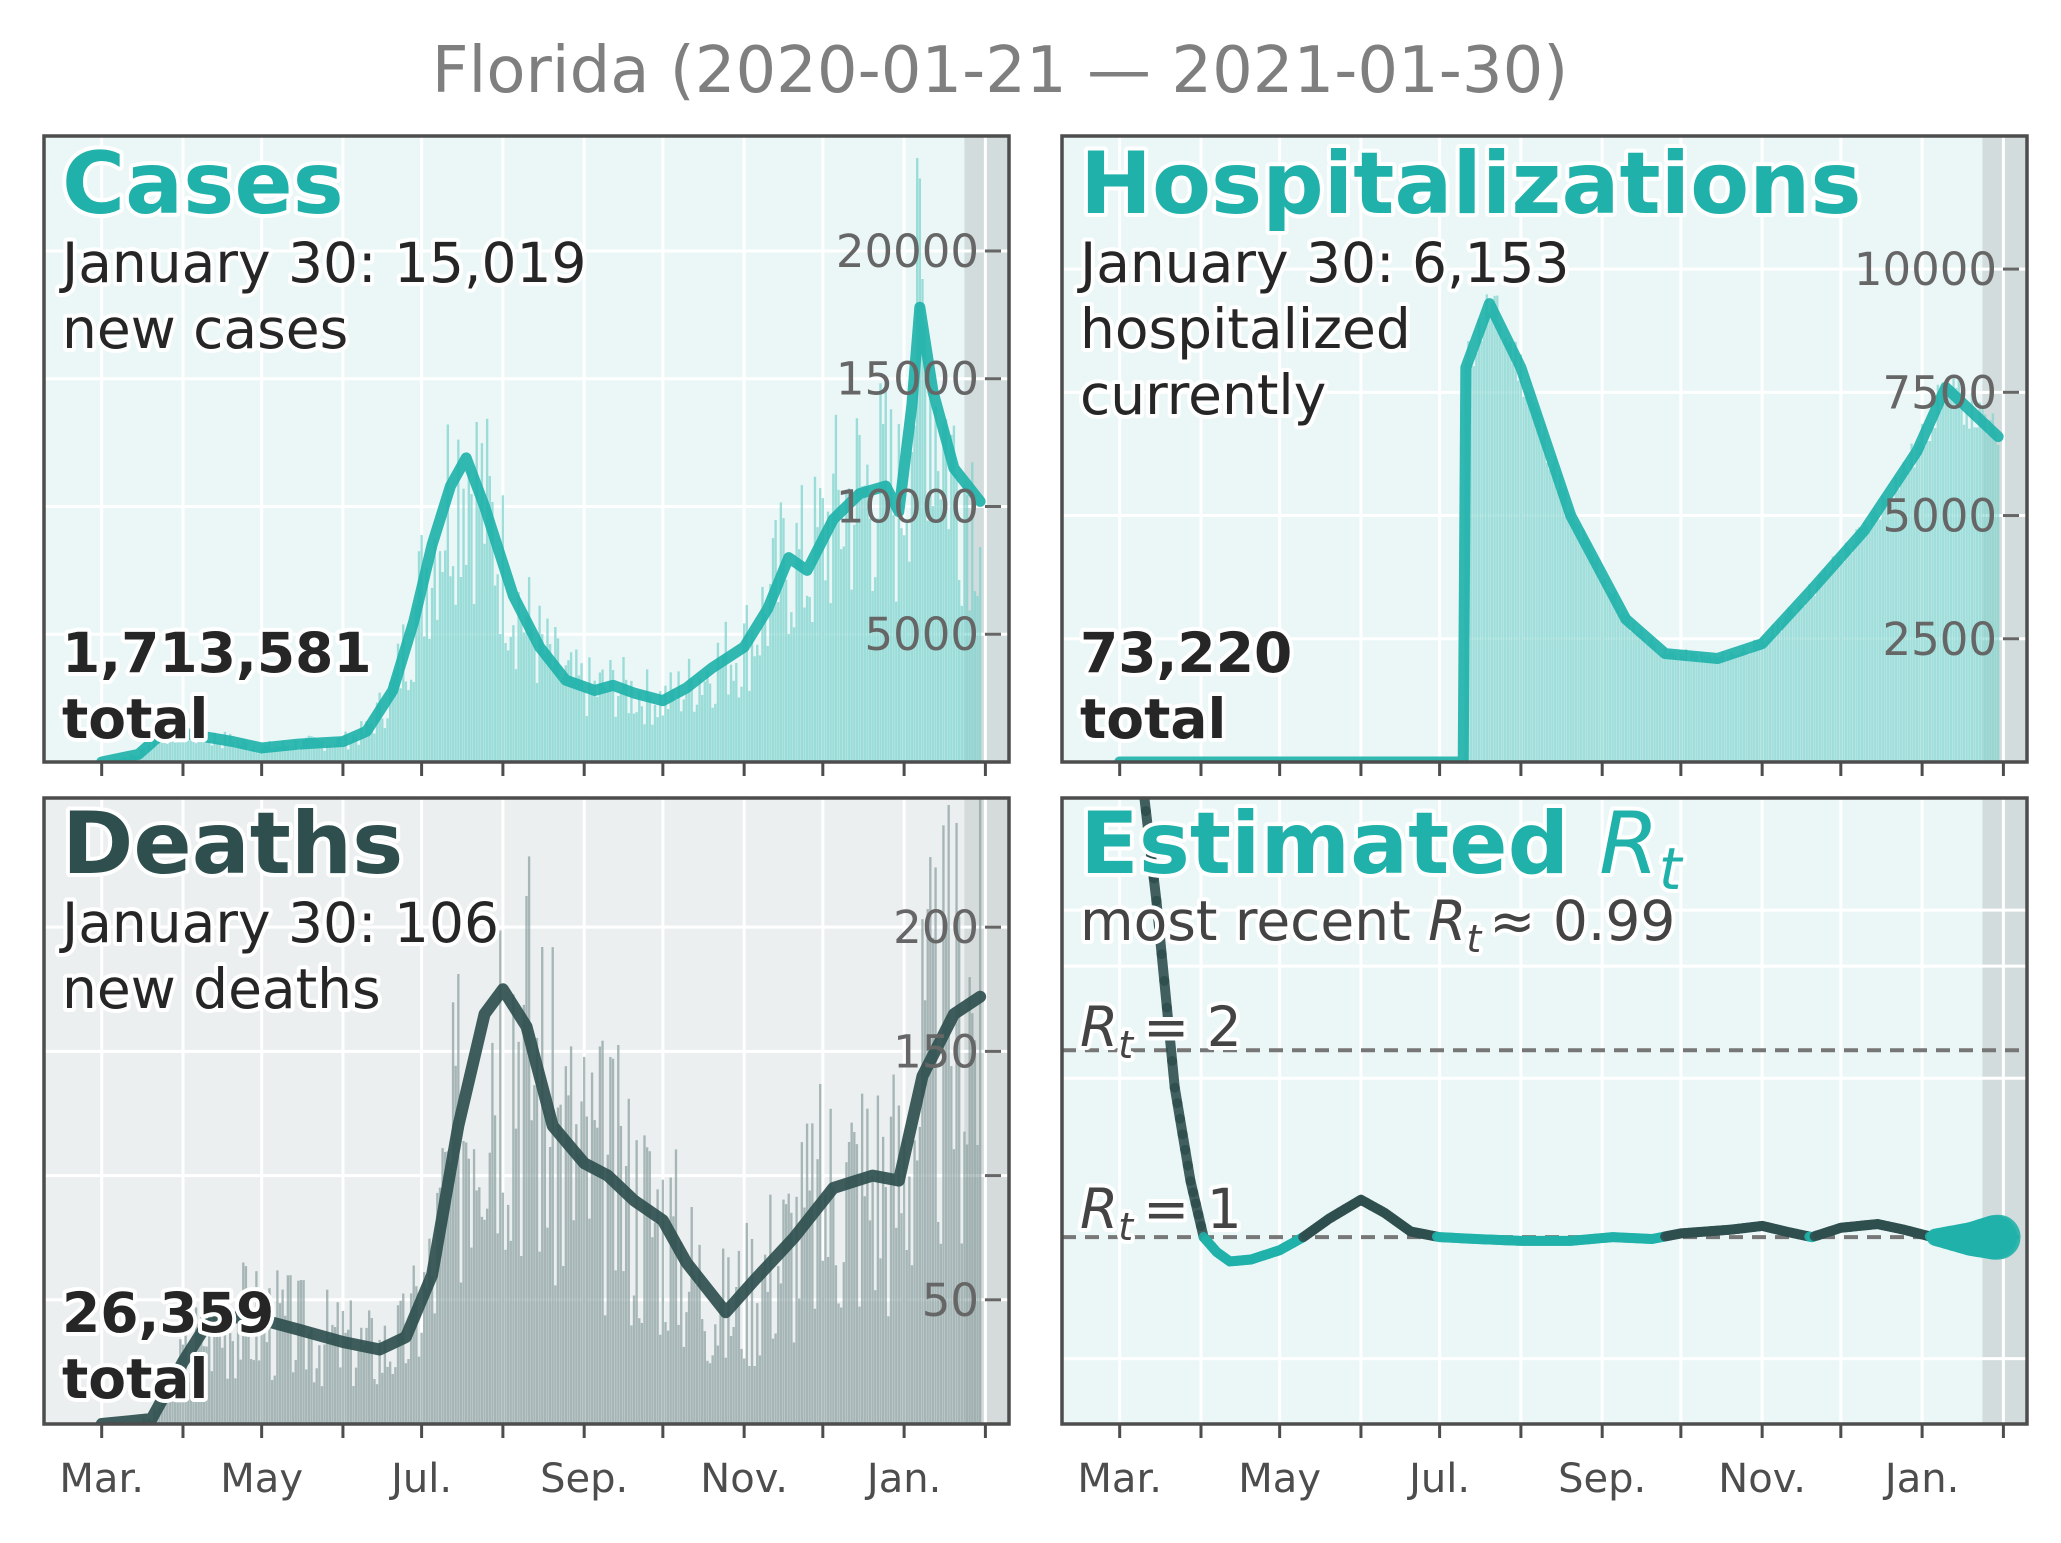 Image resolution: width=2061 pixels, height=1543 pixels. I want to click on rt-ref1-label: Rt = 1, so click(1161, 1213).